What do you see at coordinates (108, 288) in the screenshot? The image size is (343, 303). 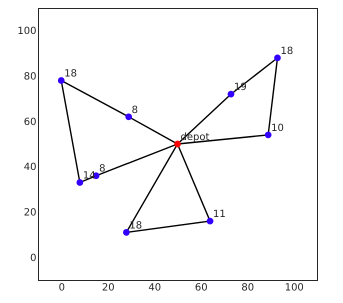 I see `x-tick-label: 20` at bounding box center [108, 288].